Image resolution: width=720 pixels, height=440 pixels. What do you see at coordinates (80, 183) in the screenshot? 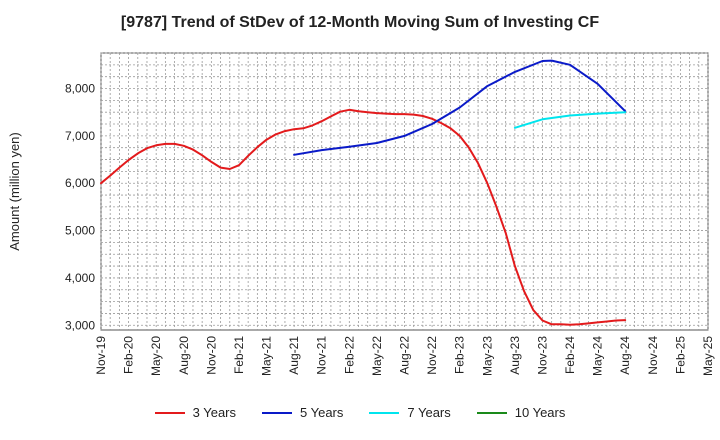
I see `y-tick-label: 6,000` at bounding box center [80, 183].